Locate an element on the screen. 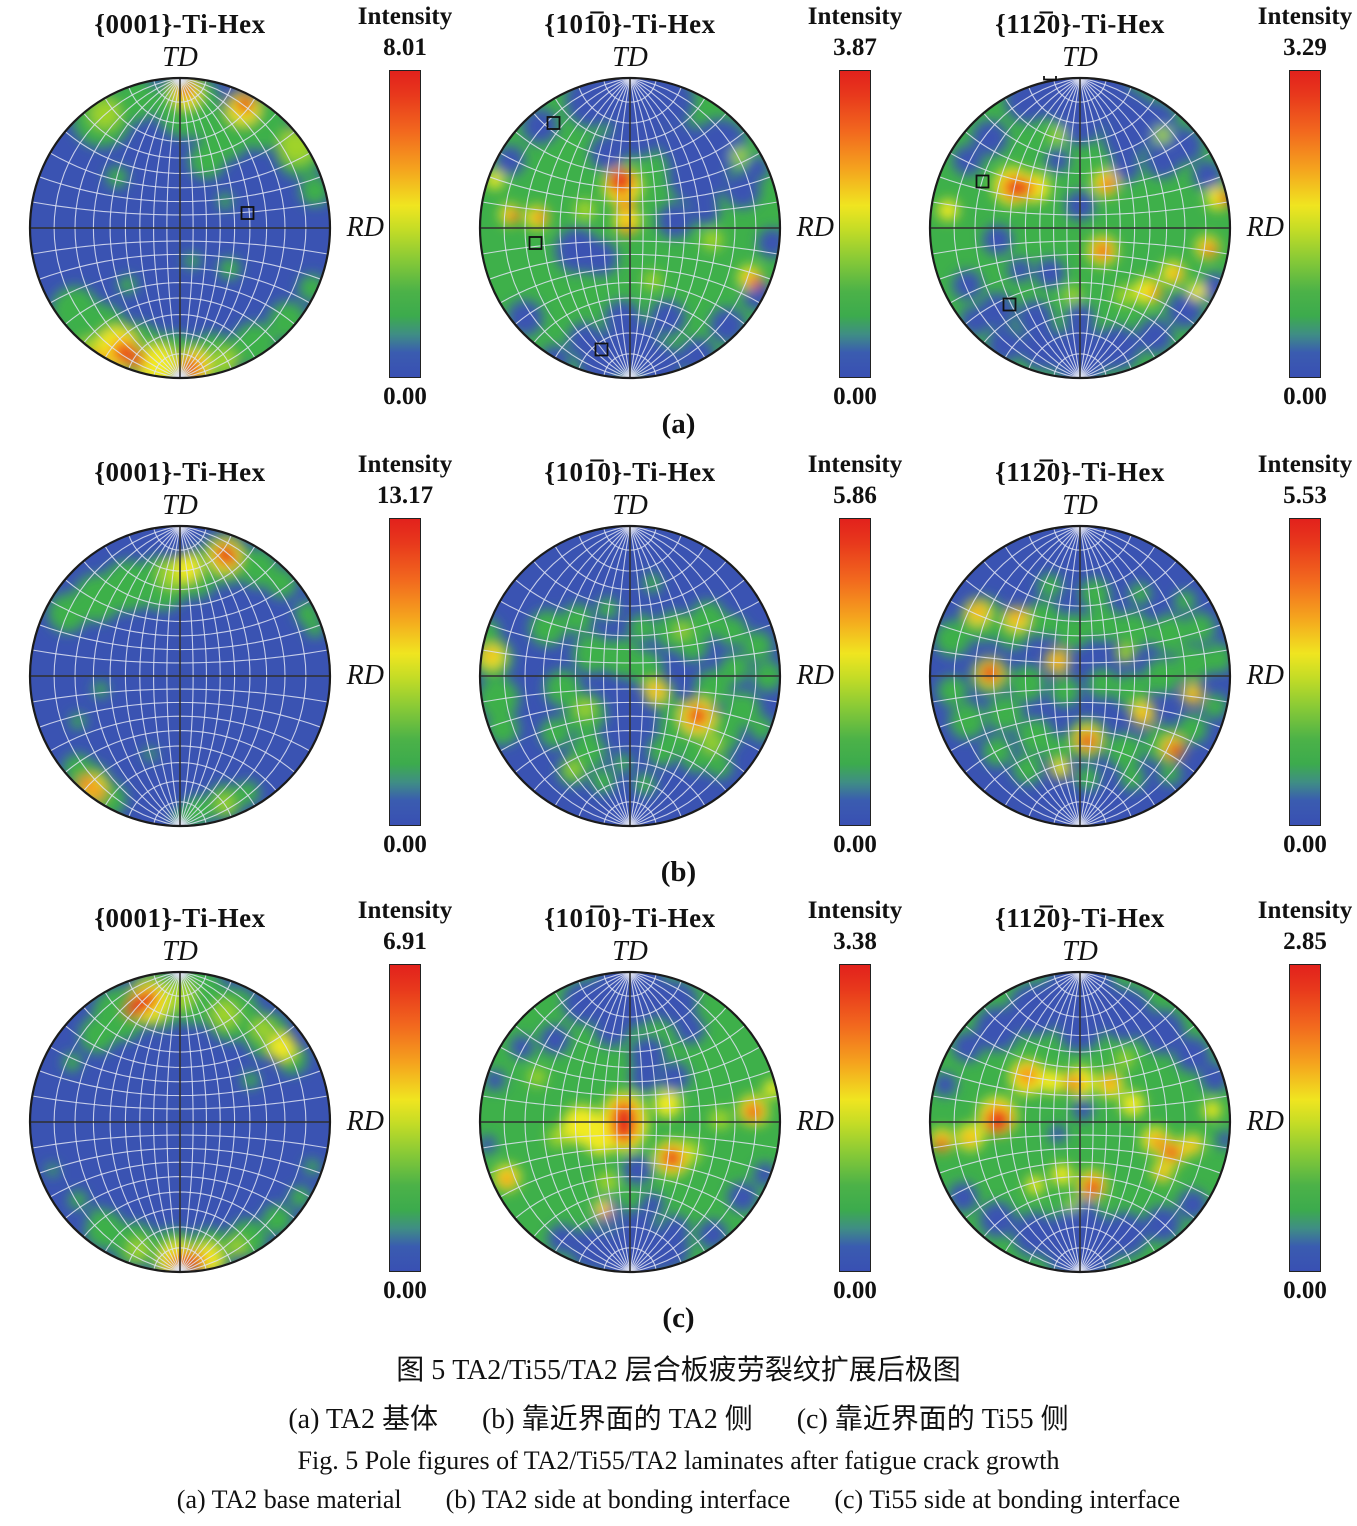 The height and width of the screenshot is (1526, 1357). pole-figure-panel: {0001}-Ti-Hex TD RD Intensity 13.17 0.00 is located at coordinates (227, 672).